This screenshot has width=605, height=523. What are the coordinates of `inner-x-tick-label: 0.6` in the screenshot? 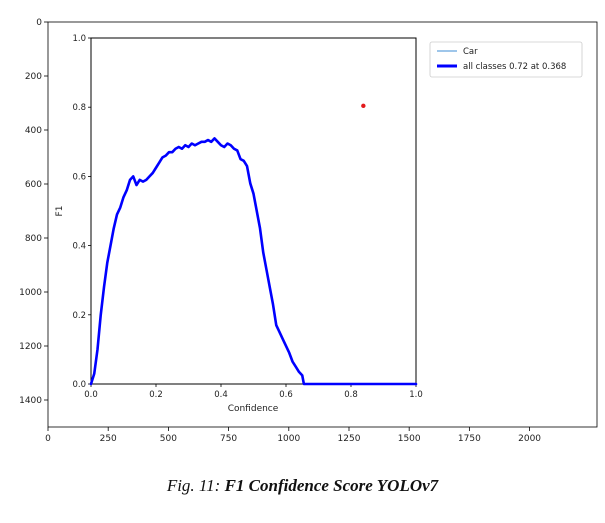 It's located at (286, 395).